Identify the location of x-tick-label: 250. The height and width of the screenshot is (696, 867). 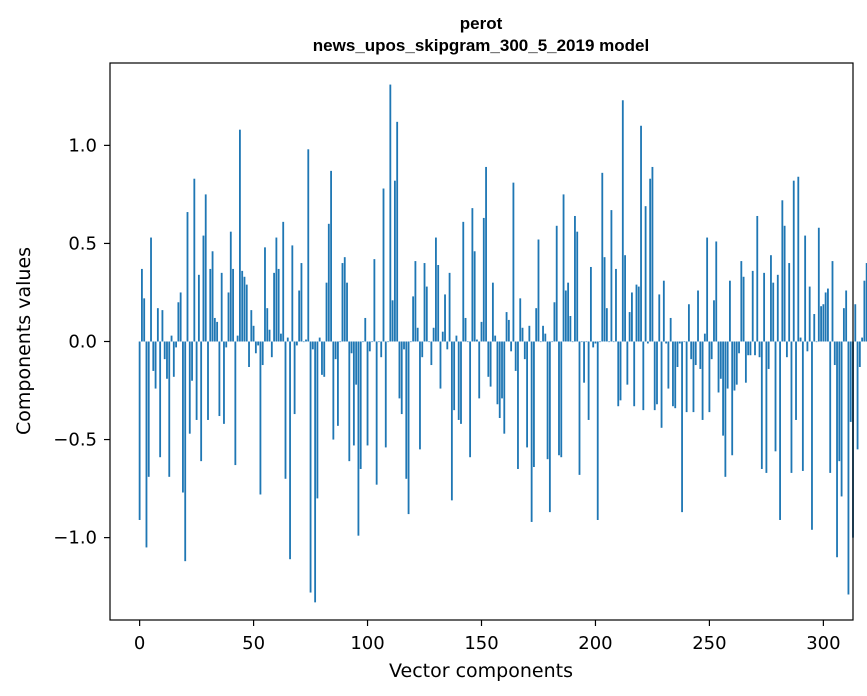
(709, 643).